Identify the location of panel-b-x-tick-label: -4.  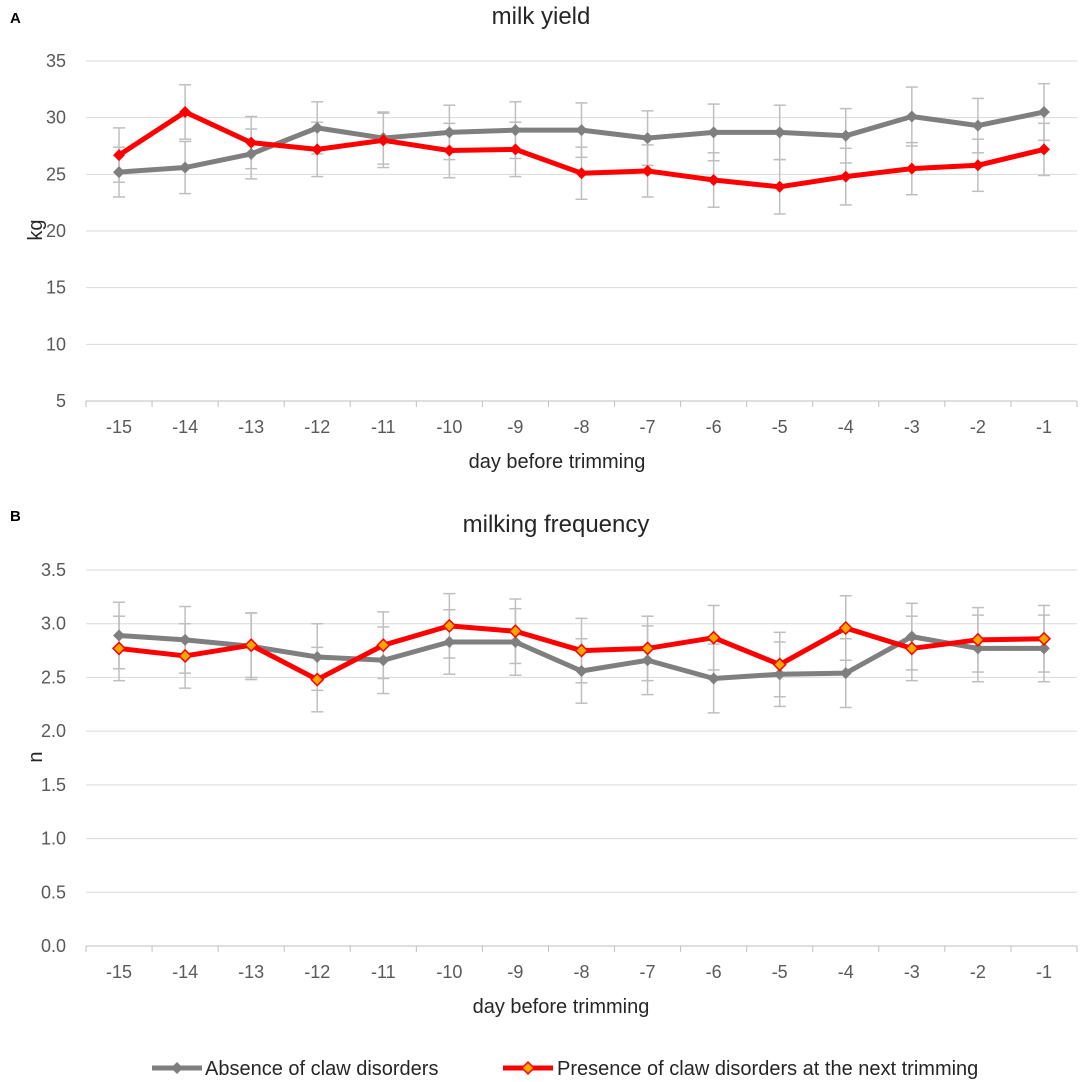
(846, 972).